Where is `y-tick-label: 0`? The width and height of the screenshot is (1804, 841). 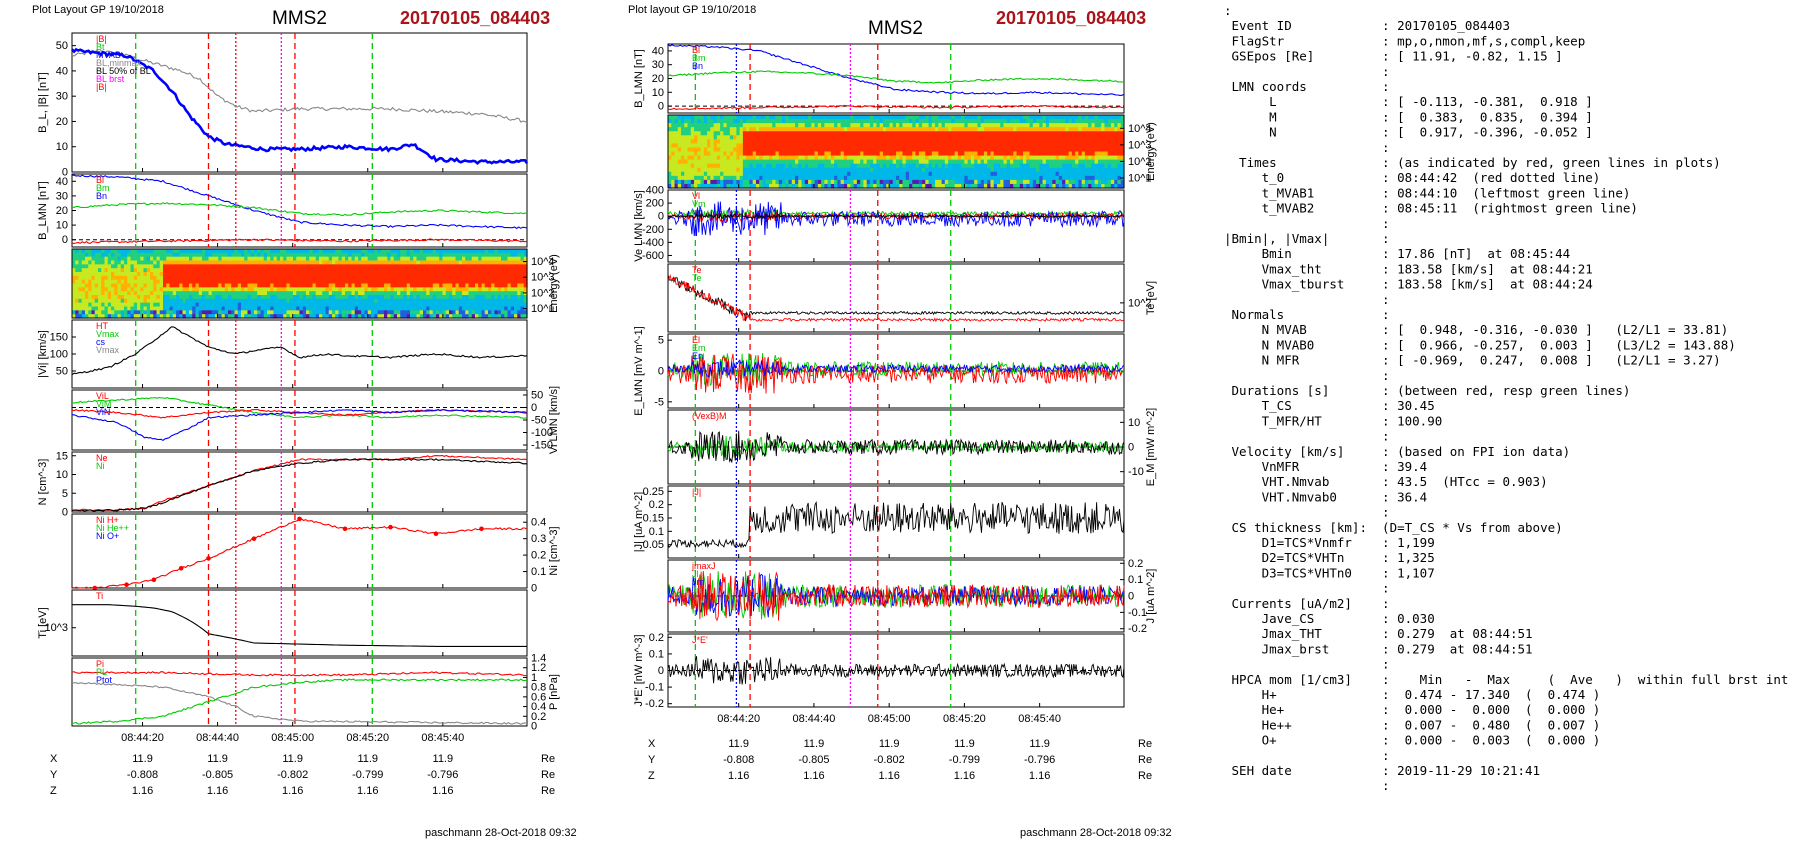 y-tick-label: 0 is located at coordinates (65, 173).